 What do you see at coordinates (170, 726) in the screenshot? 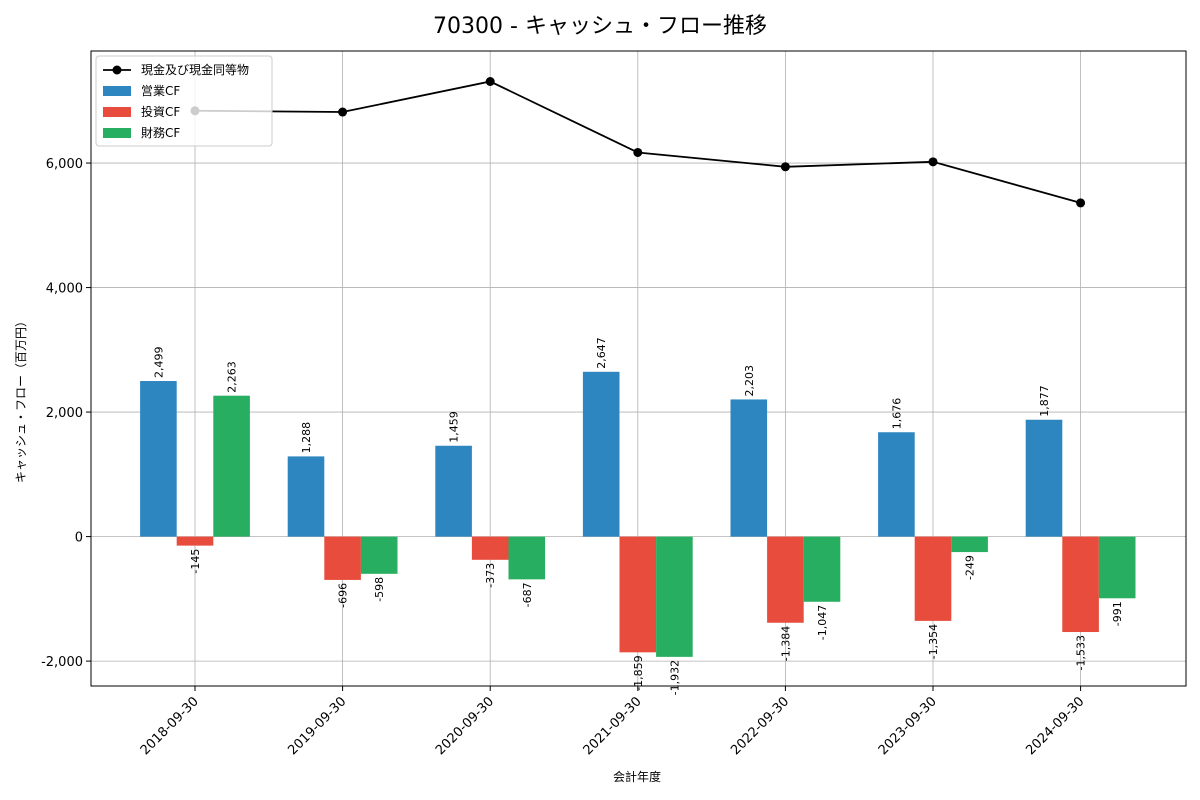
I see `x-tick-label: 2018-09-30` at bounding box center [170, 726].